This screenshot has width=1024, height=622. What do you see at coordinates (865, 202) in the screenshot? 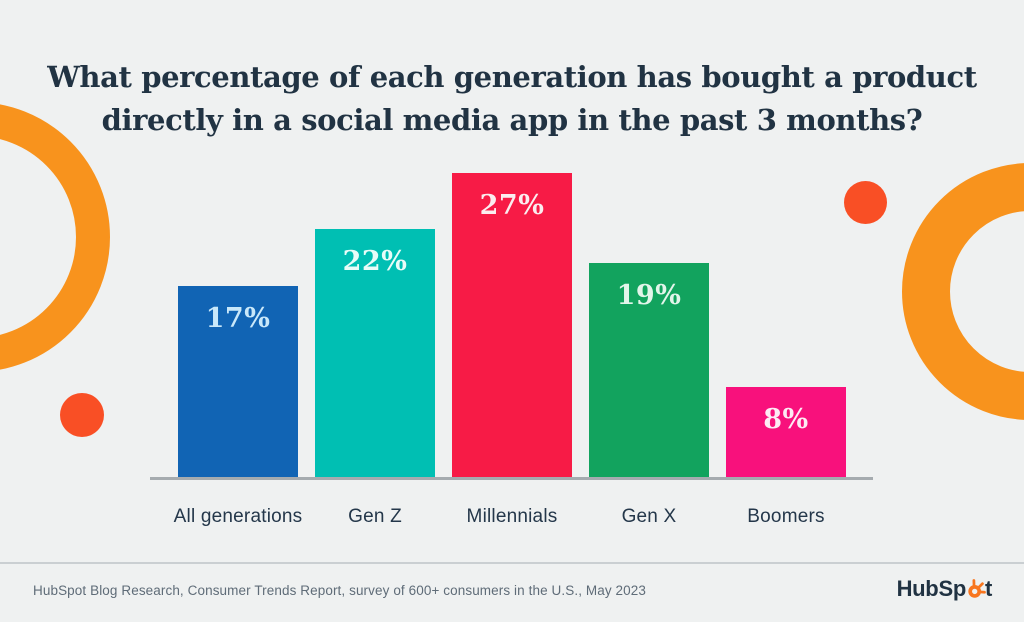
I see `orange-dot-right-decoration` at bounding box center [865, 202].